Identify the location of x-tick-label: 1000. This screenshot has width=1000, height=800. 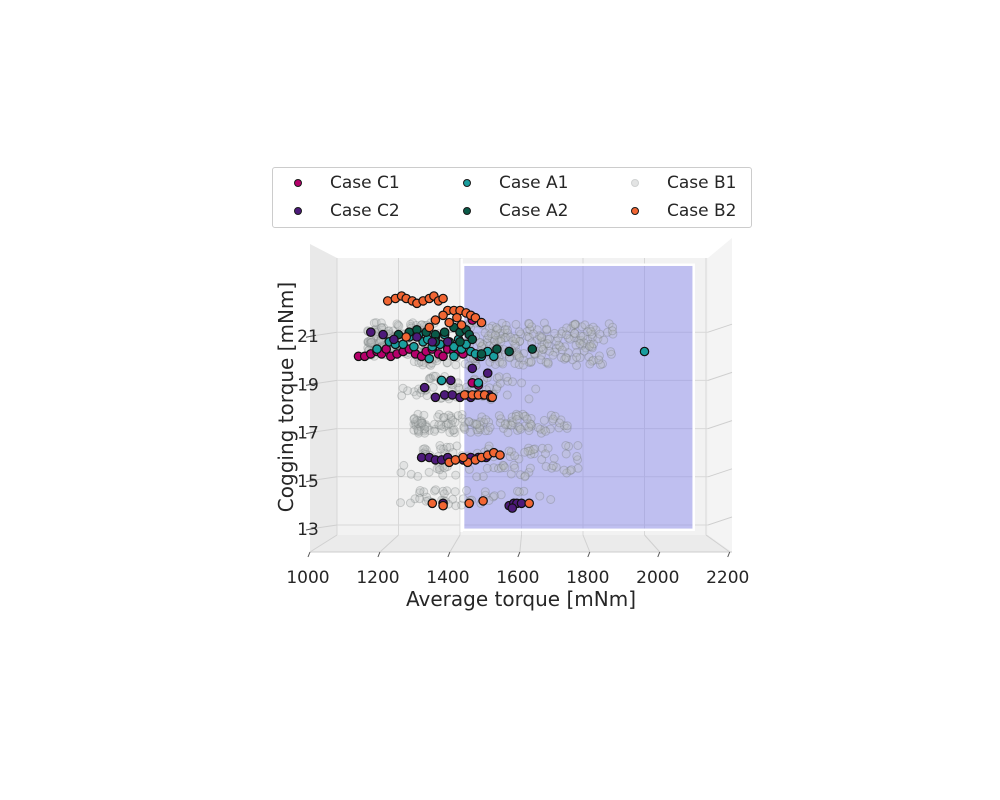
(307, 578).